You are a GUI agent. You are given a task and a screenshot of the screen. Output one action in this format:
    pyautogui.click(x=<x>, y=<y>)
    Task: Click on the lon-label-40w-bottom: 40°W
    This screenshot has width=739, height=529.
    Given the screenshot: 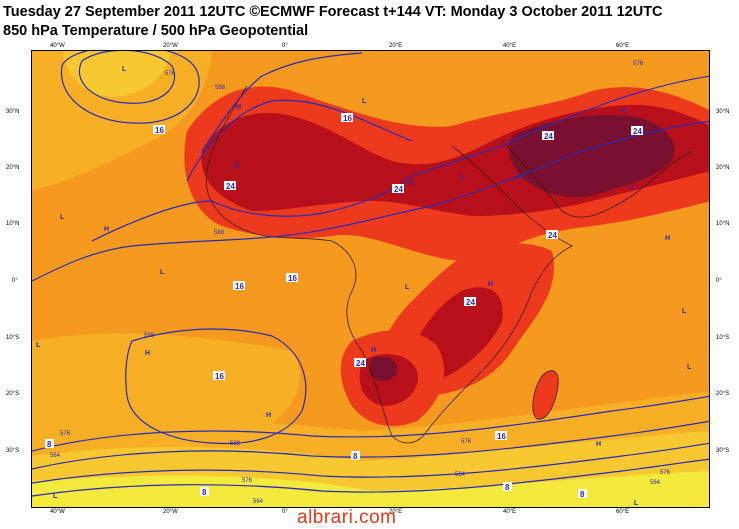 What is the action you would take?
    pyautogui.click(x=57, y=512)
    